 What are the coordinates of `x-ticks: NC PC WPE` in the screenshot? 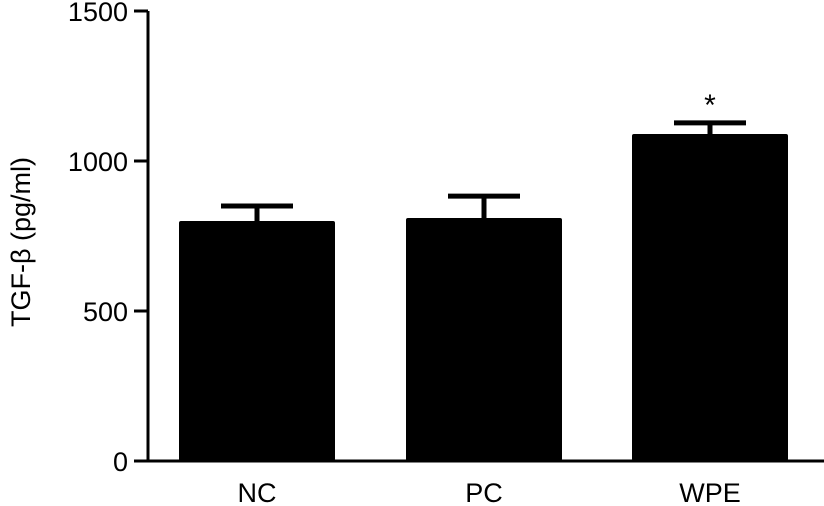 It's located at (489, 492).